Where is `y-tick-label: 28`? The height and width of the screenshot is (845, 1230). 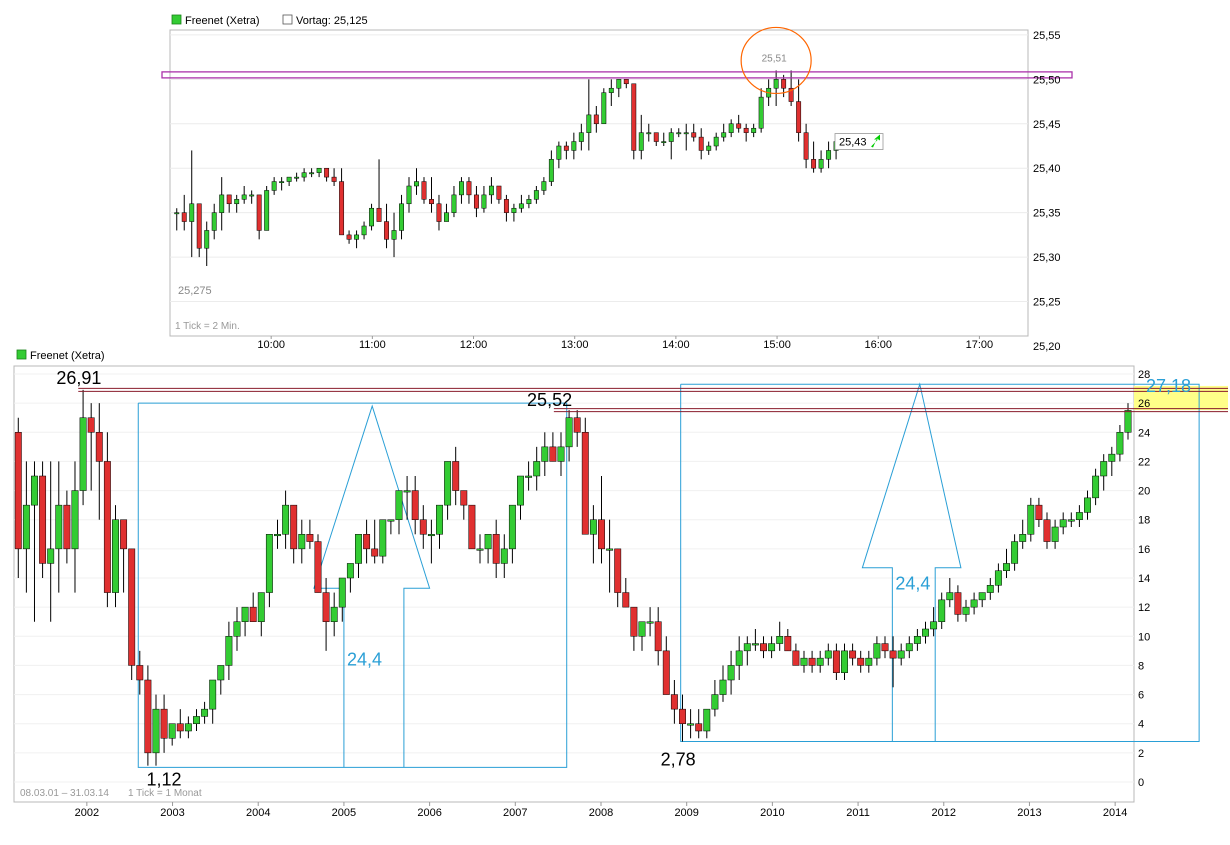
y-tick-label: 28 is located at coordinates (1144, 375).